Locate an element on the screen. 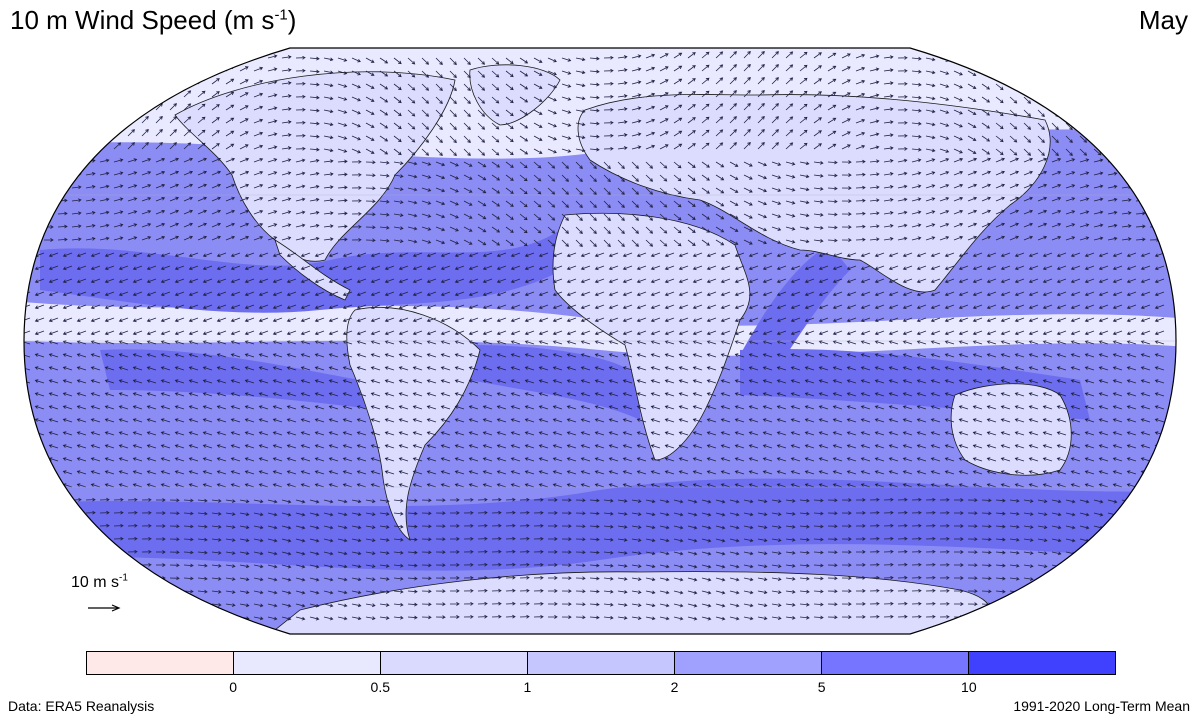 This screenshot has width=1200, height=725. month-label: May is located at coordinates (1163, 20).